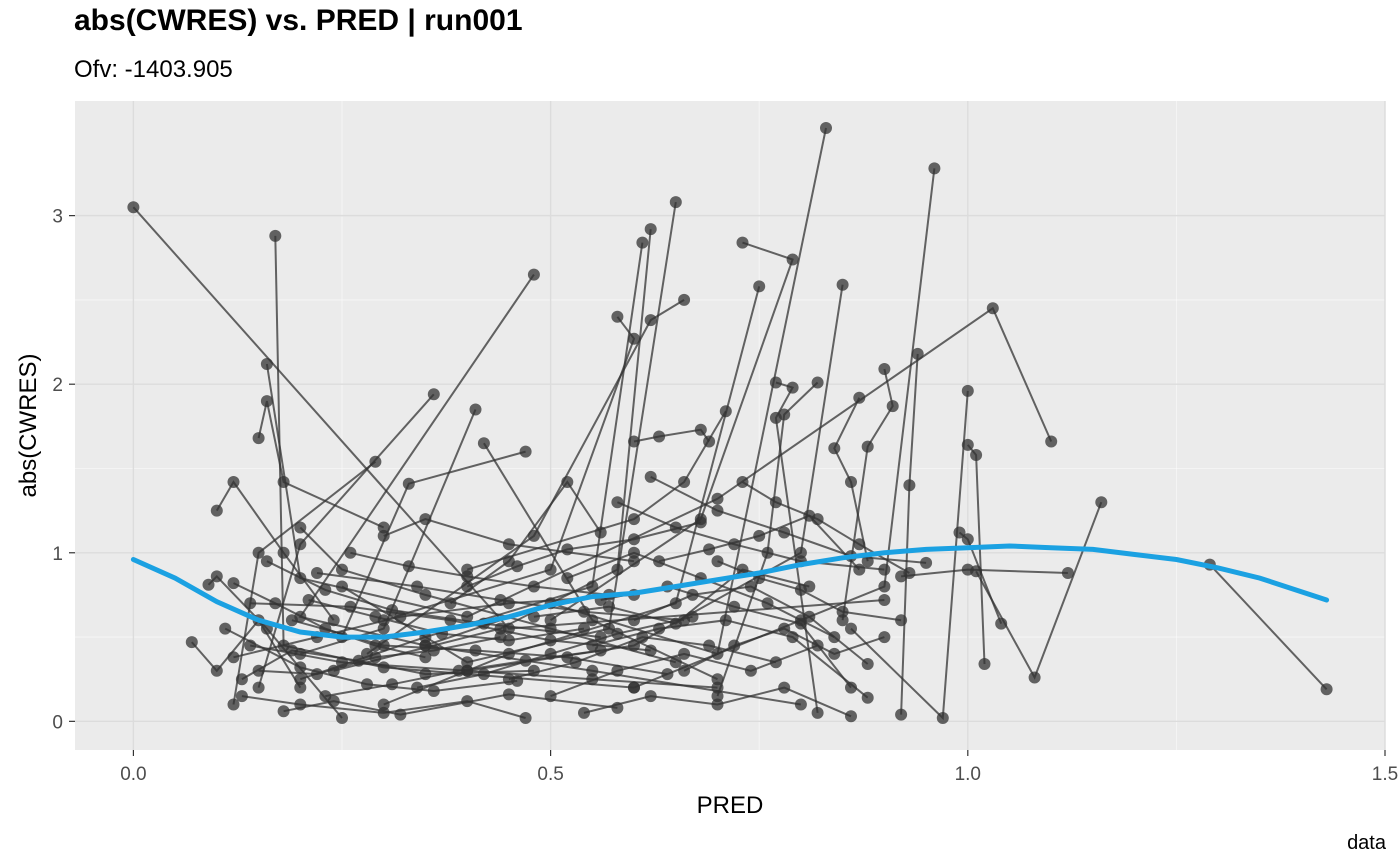 The width and height of the screenshot is (1400, 866). I want to click on x-tick-label: 0.0, so click(133, 774).